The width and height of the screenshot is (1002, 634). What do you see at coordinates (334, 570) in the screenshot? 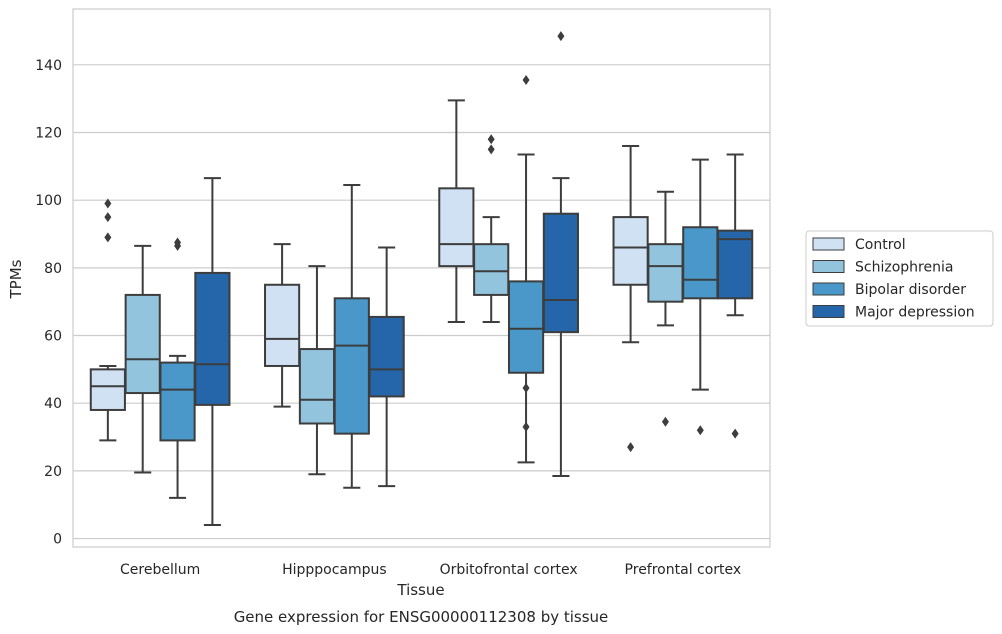
I see `x-tick-label: Hipppocampus` at bounding box center [334, 570].